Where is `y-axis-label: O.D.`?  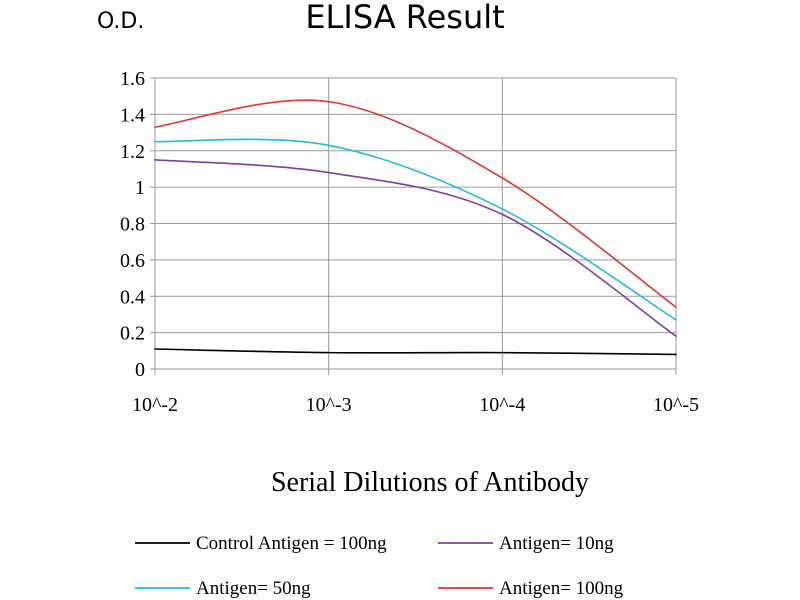
y-axis-label: O.D. is located at coordinates (120, 21).